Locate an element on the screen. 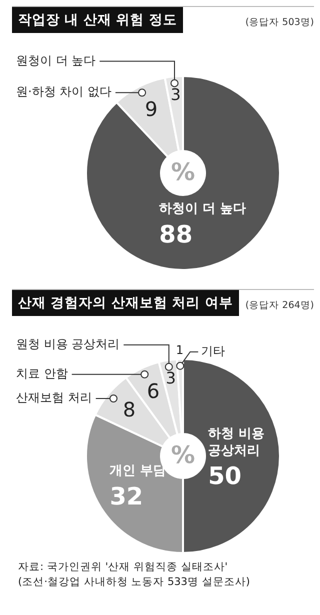 Image resolution: width=320 pixels, height=615 pixels. chart-subtitle: (응답자 503명) is located at coordinates (279, 22).